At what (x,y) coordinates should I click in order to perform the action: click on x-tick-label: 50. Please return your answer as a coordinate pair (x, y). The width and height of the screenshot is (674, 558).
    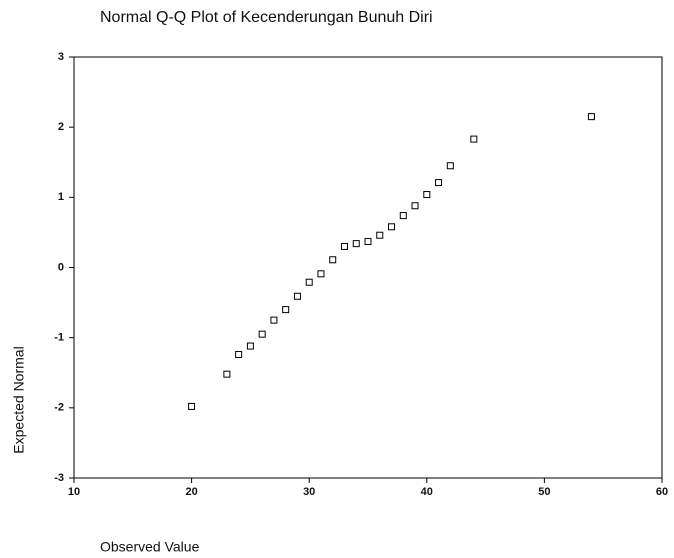
    Looking at the image, I should click on (544, 492).